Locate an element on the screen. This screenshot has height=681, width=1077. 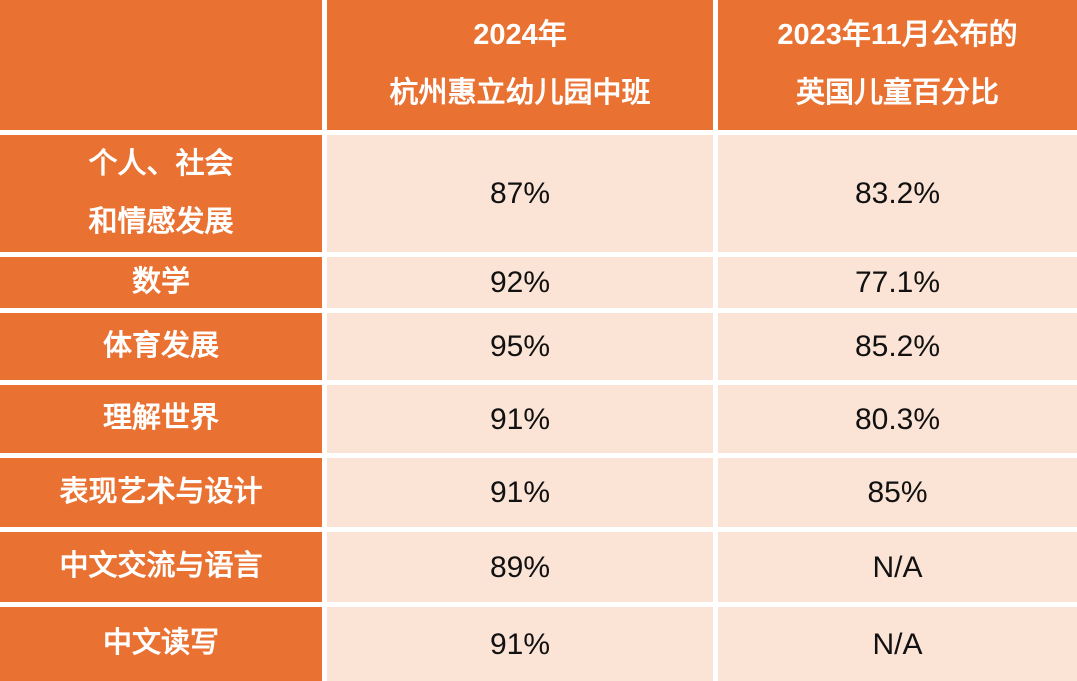
value-text: 83.2% is located at coordinates (897, 193).